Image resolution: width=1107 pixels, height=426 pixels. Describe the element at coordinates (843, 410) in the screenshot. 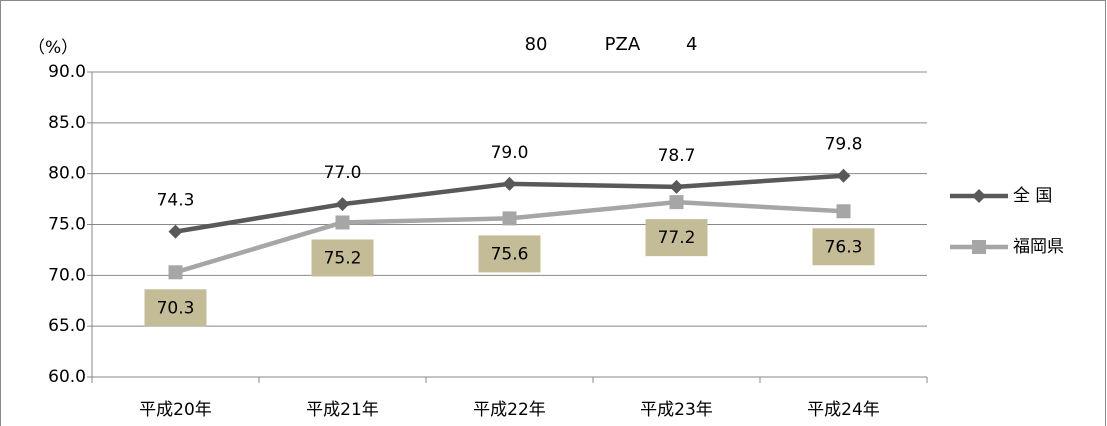

I see `x-tick-label: 平成24年` at that location.